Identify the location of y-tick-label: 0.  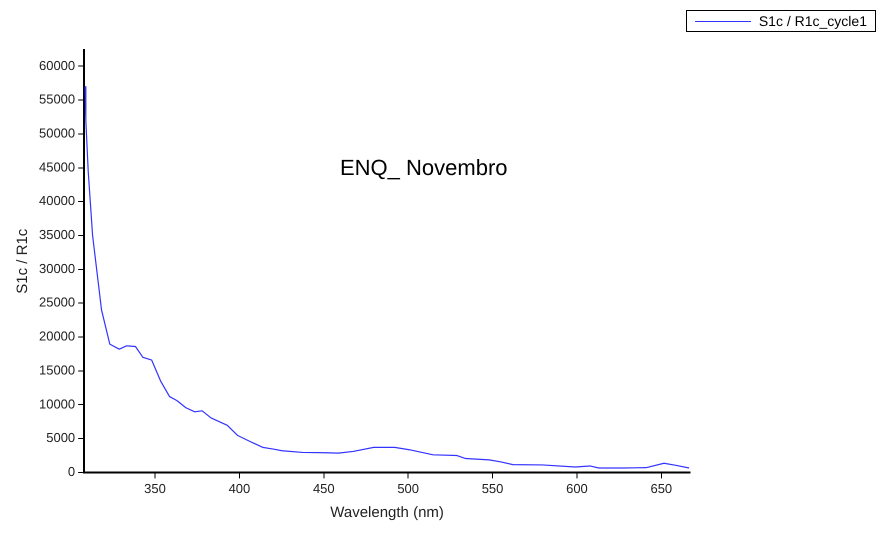
(72, 471).